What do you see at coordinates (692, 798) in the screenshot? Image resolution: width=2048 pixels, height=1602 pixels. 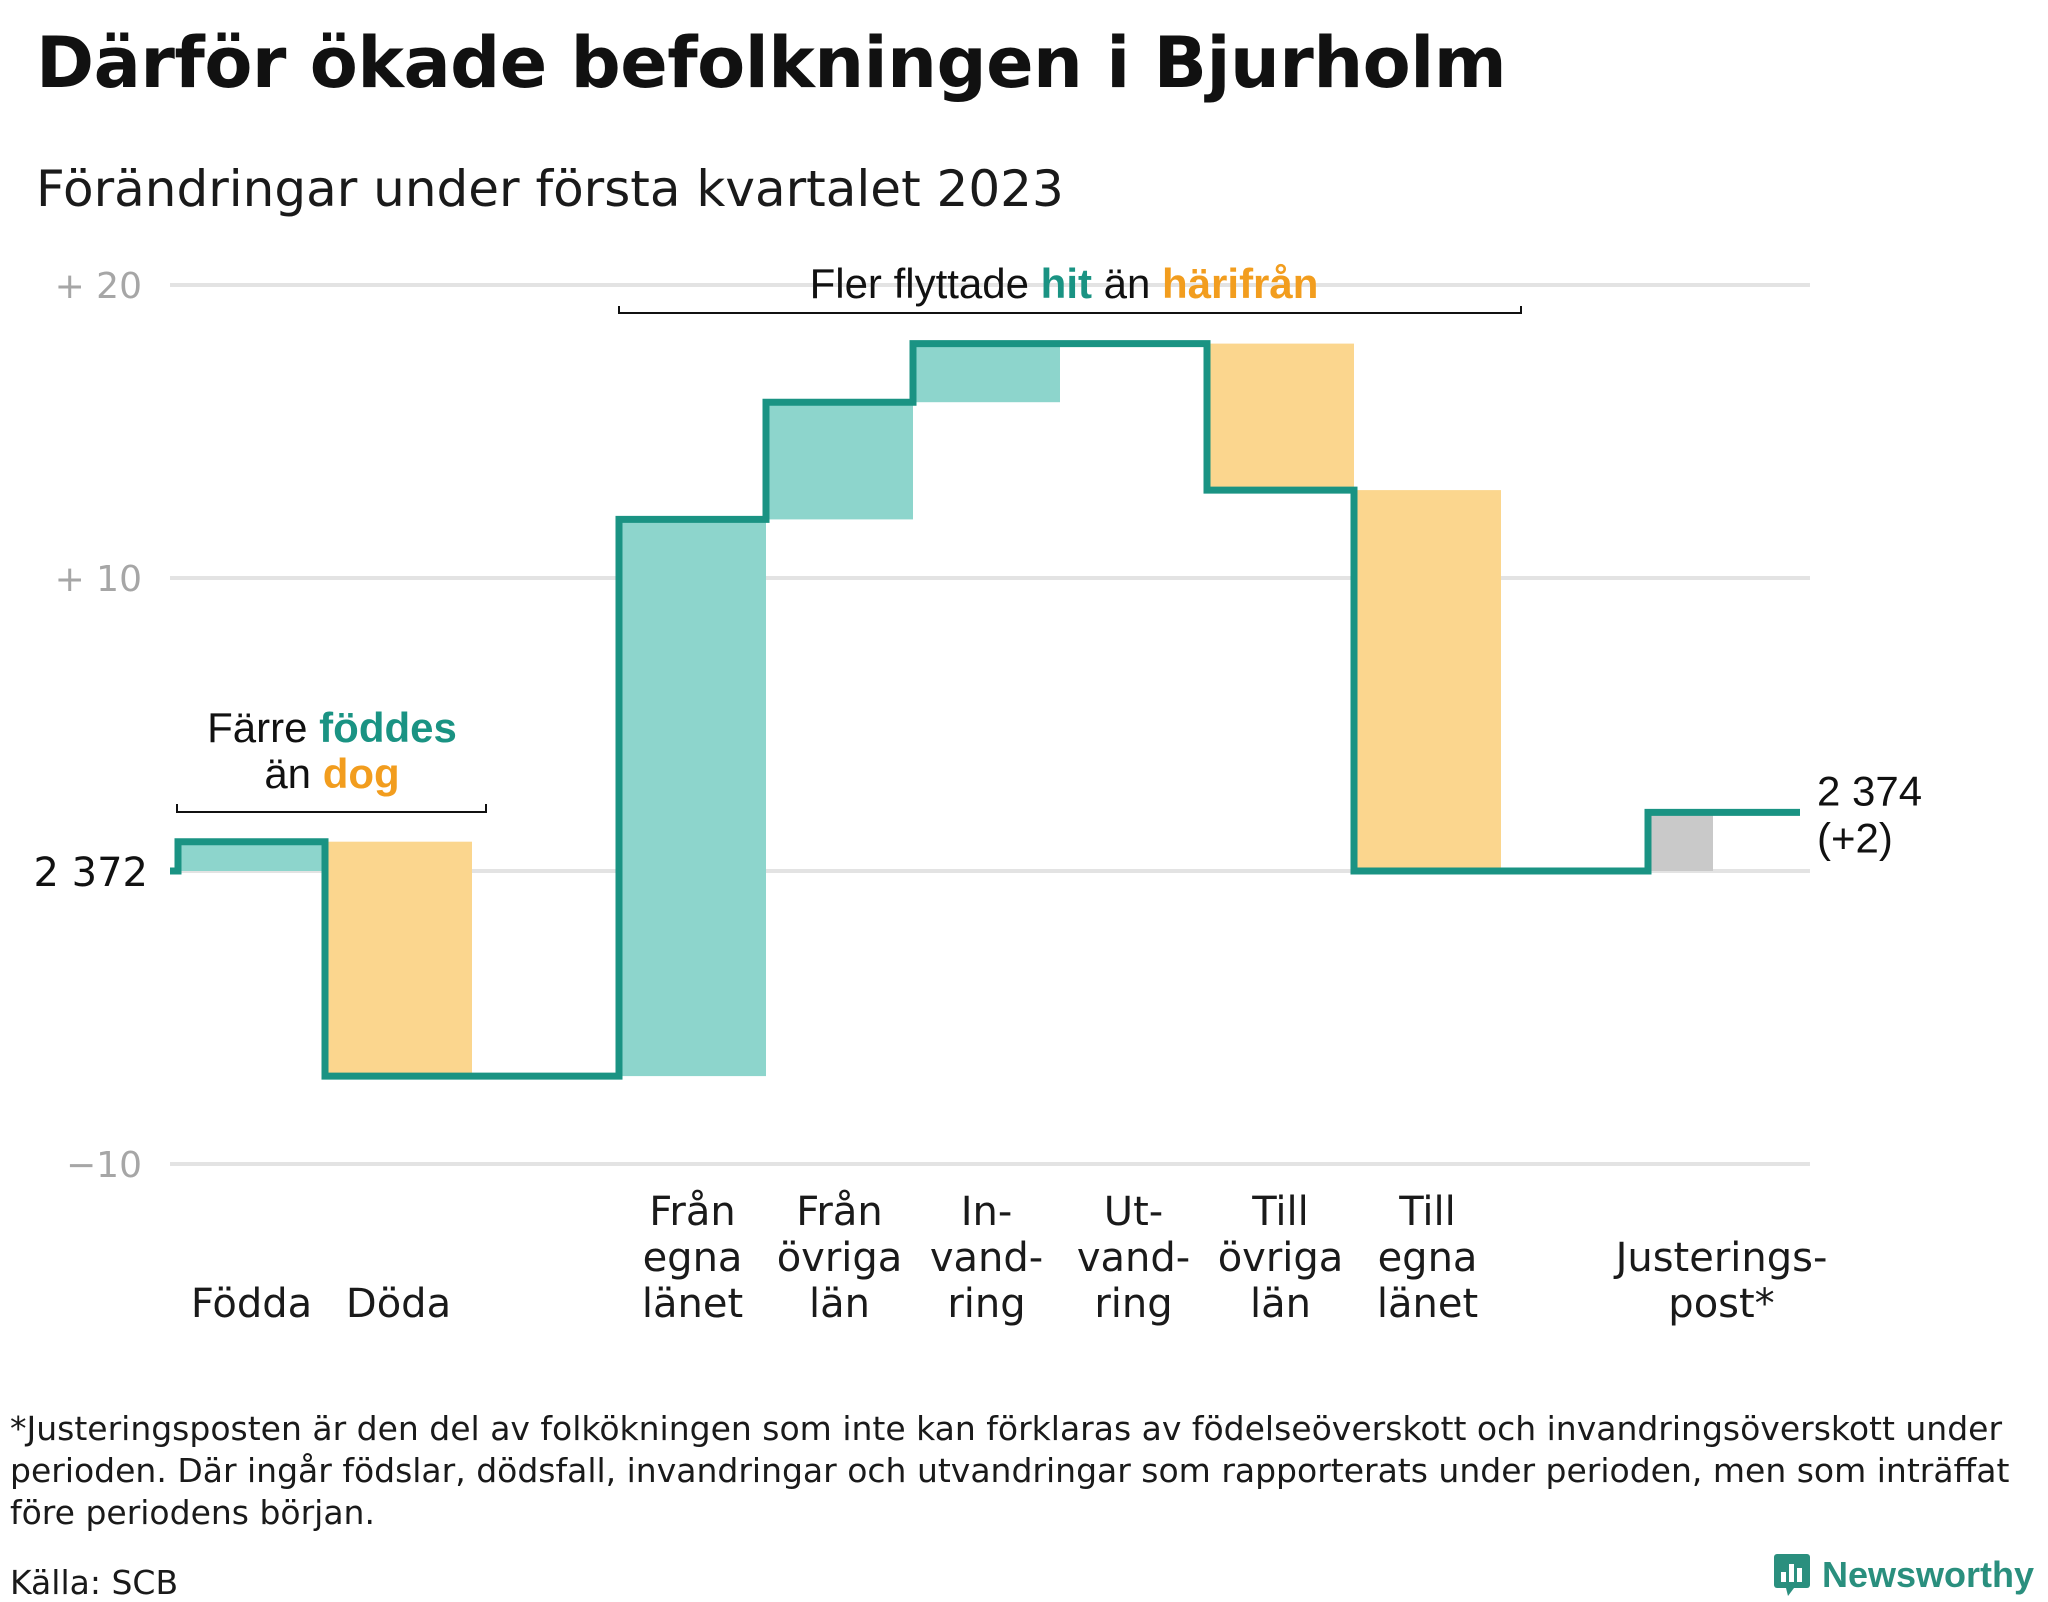 I see `bar-fran_egna` at bounding box center [692, 798].